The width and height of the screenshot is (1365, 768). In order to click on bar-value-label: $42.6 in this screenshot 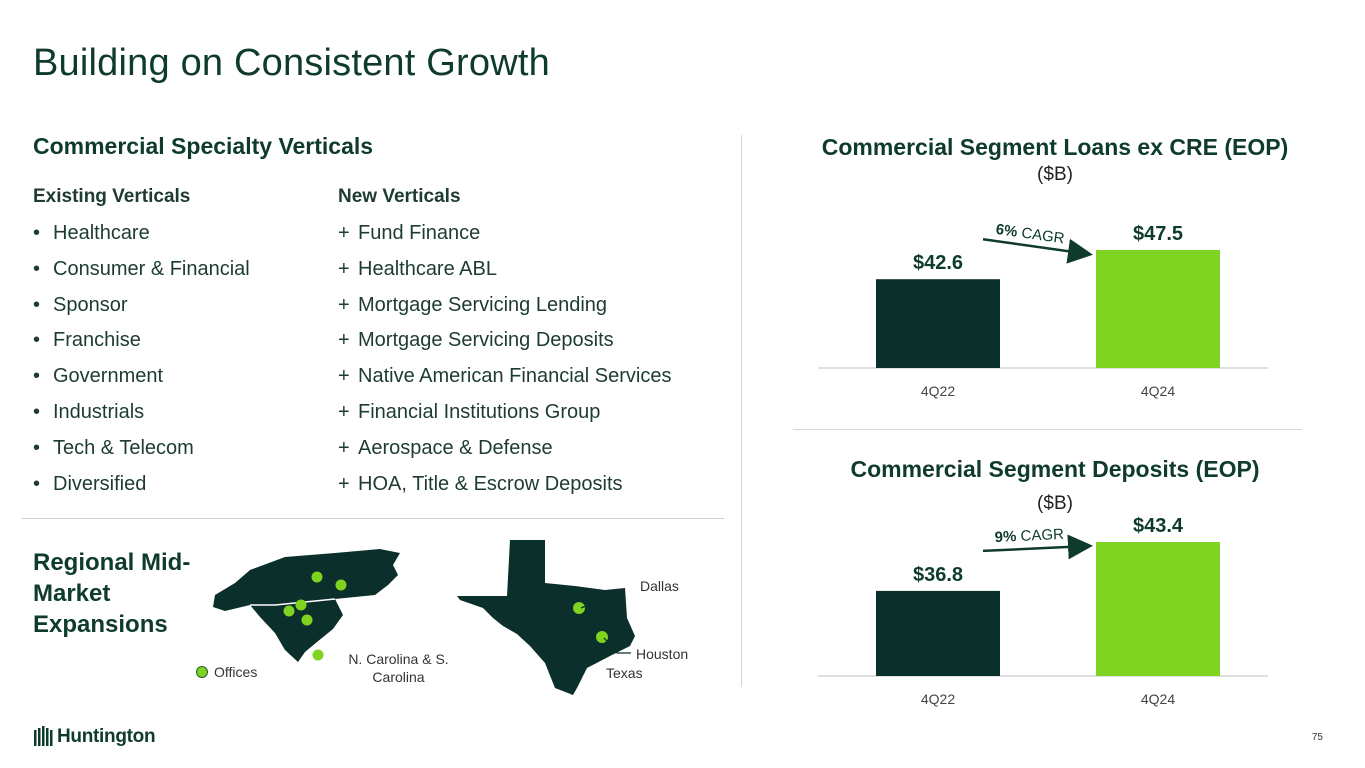, I will do `click(938, 263)`.